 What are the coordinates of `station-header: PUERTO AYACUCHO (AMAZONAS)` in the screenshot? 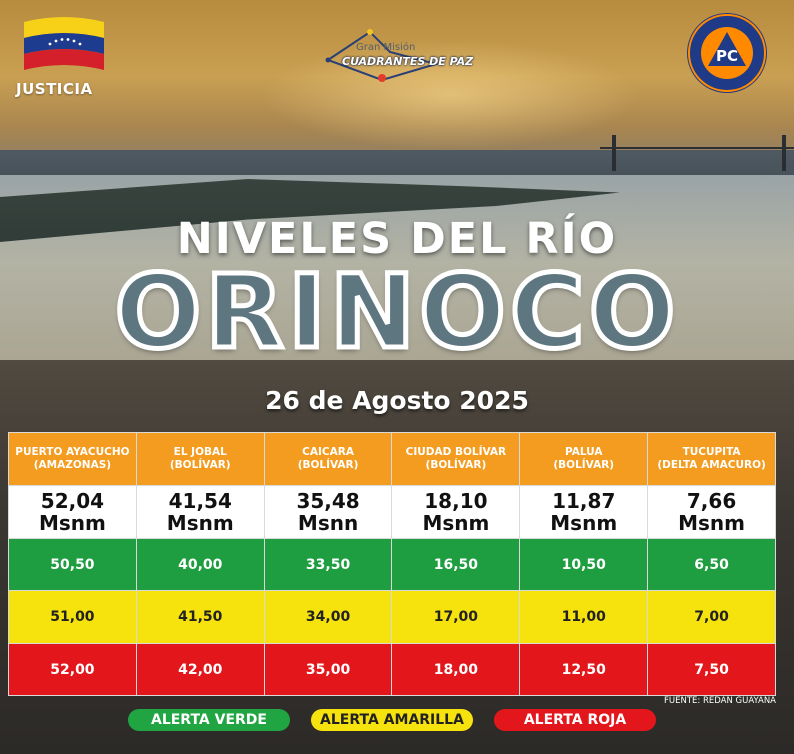 It's located at (72, 459).